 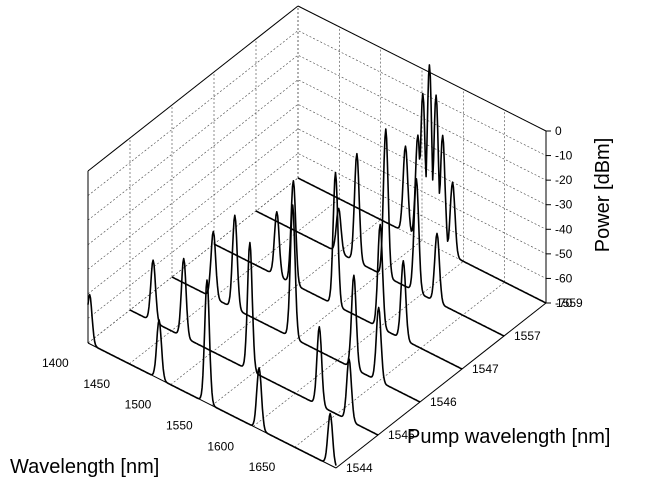 I want to click on power-tick-label: -50, so click(x=564, y=254).